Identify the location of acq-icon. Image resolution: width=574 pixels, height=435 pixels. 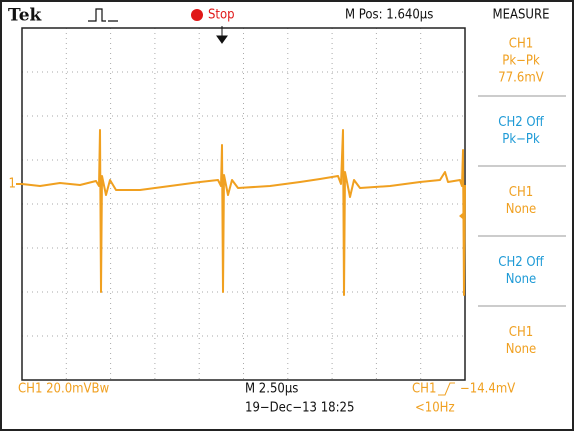
(103, 15).